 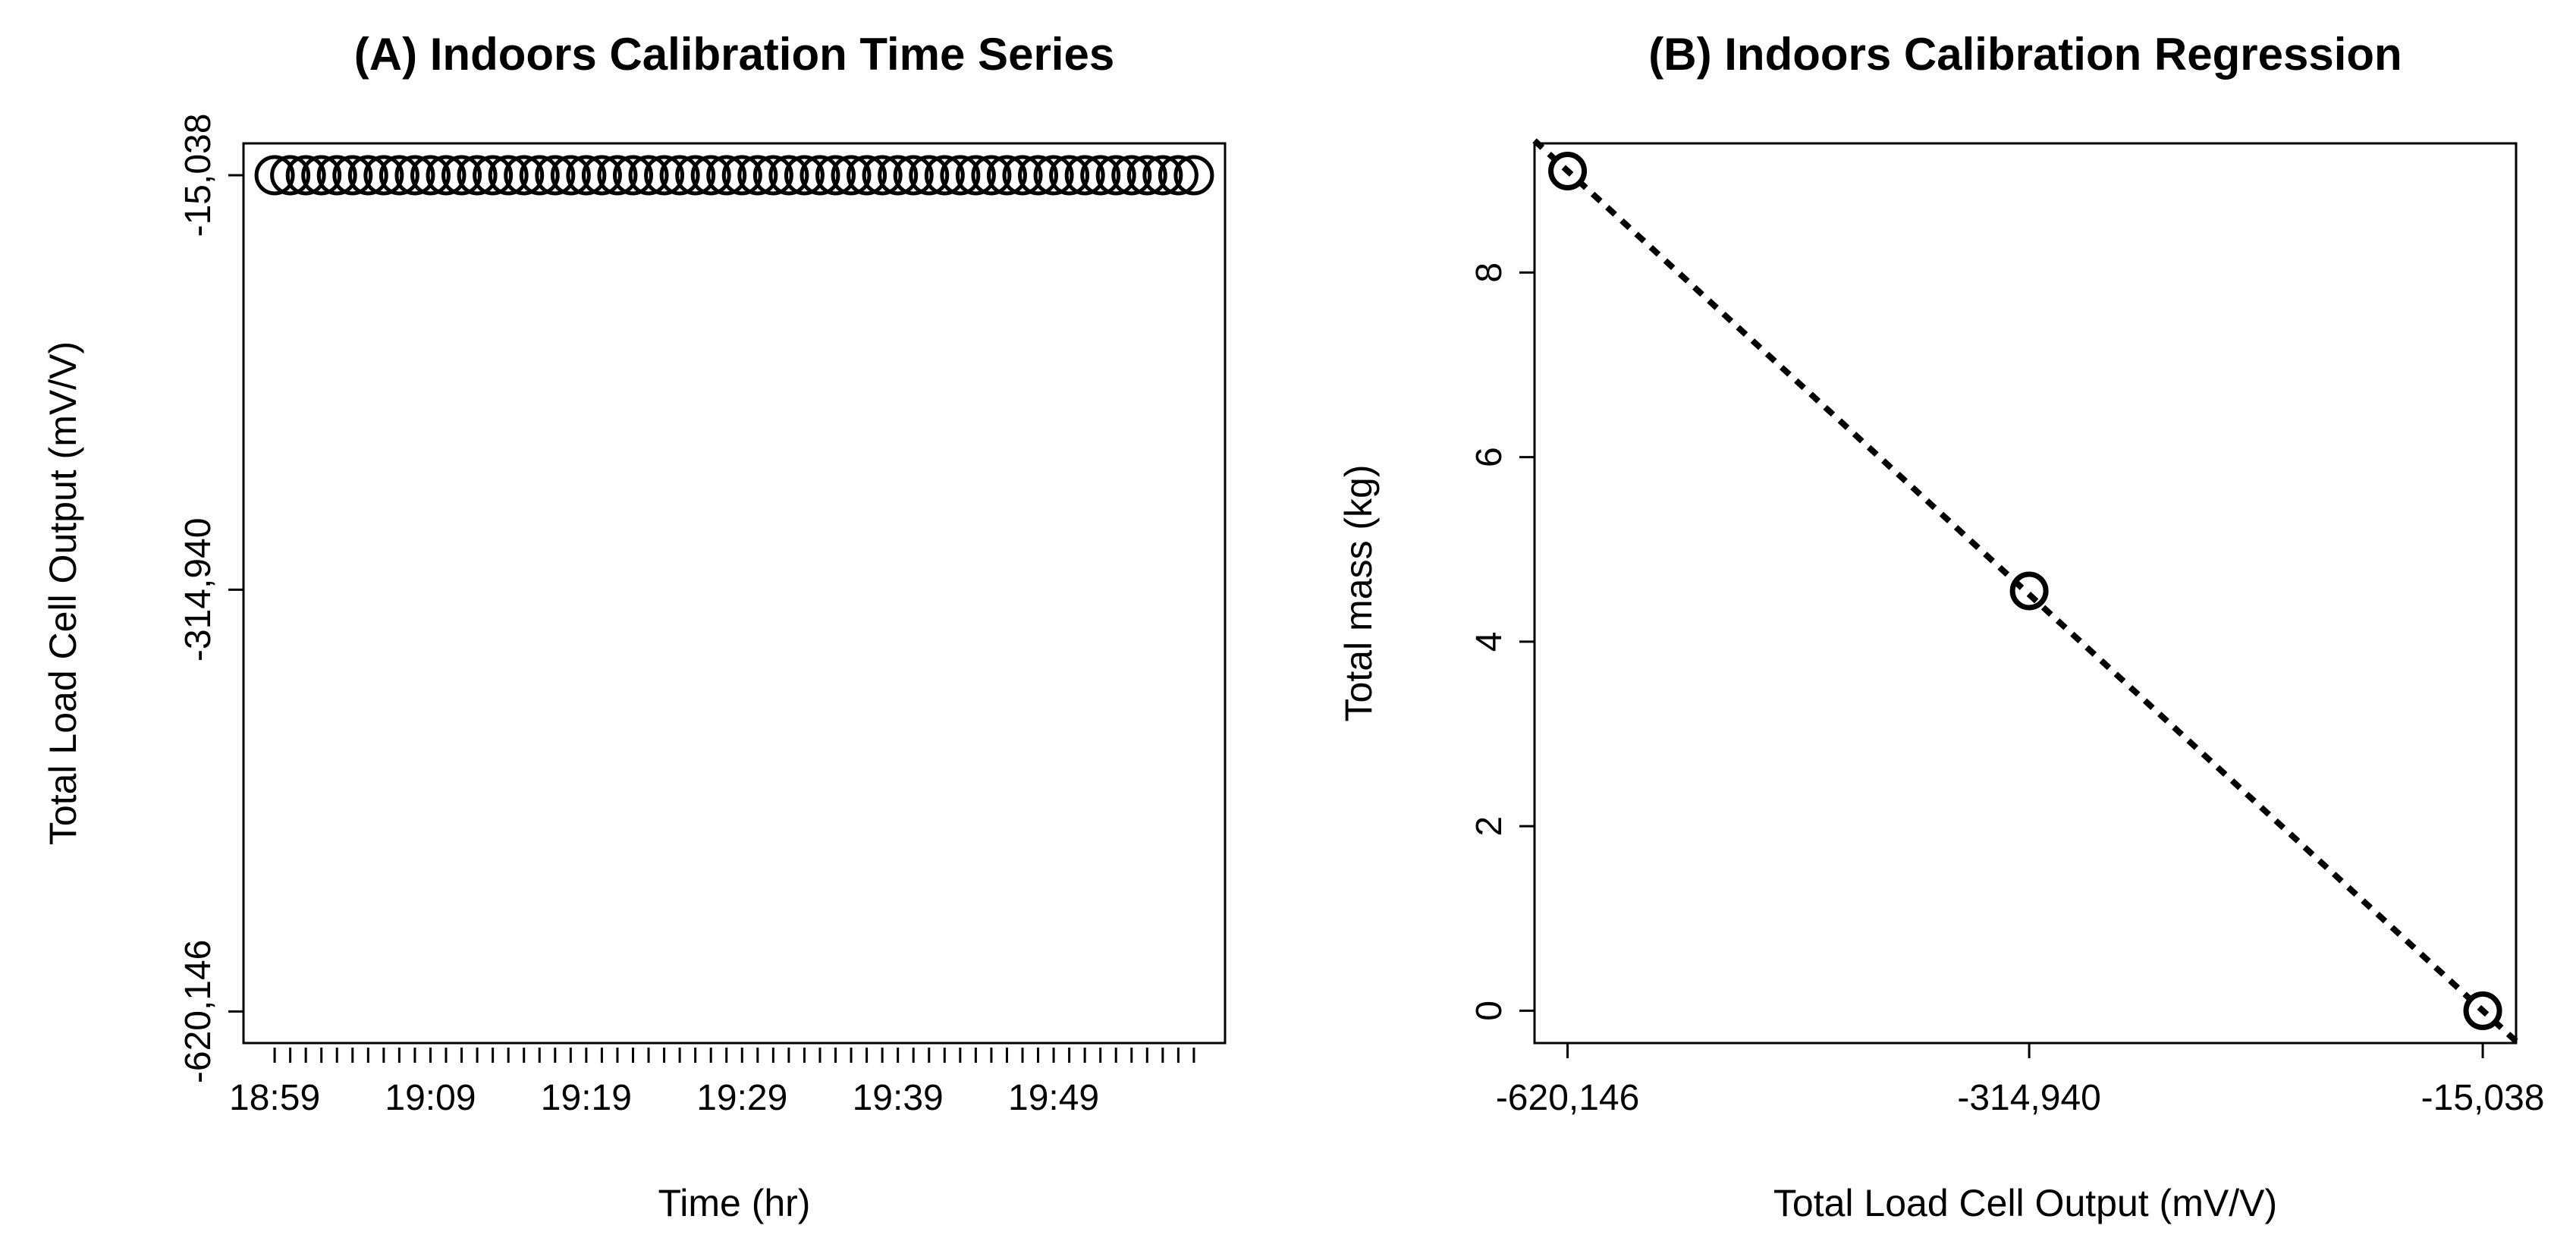 What do you see at coordinates (198, 1012) in the screenshot?
I see `panel-a-y-tick-label: -620,146` at bounding box center [198, 1012].